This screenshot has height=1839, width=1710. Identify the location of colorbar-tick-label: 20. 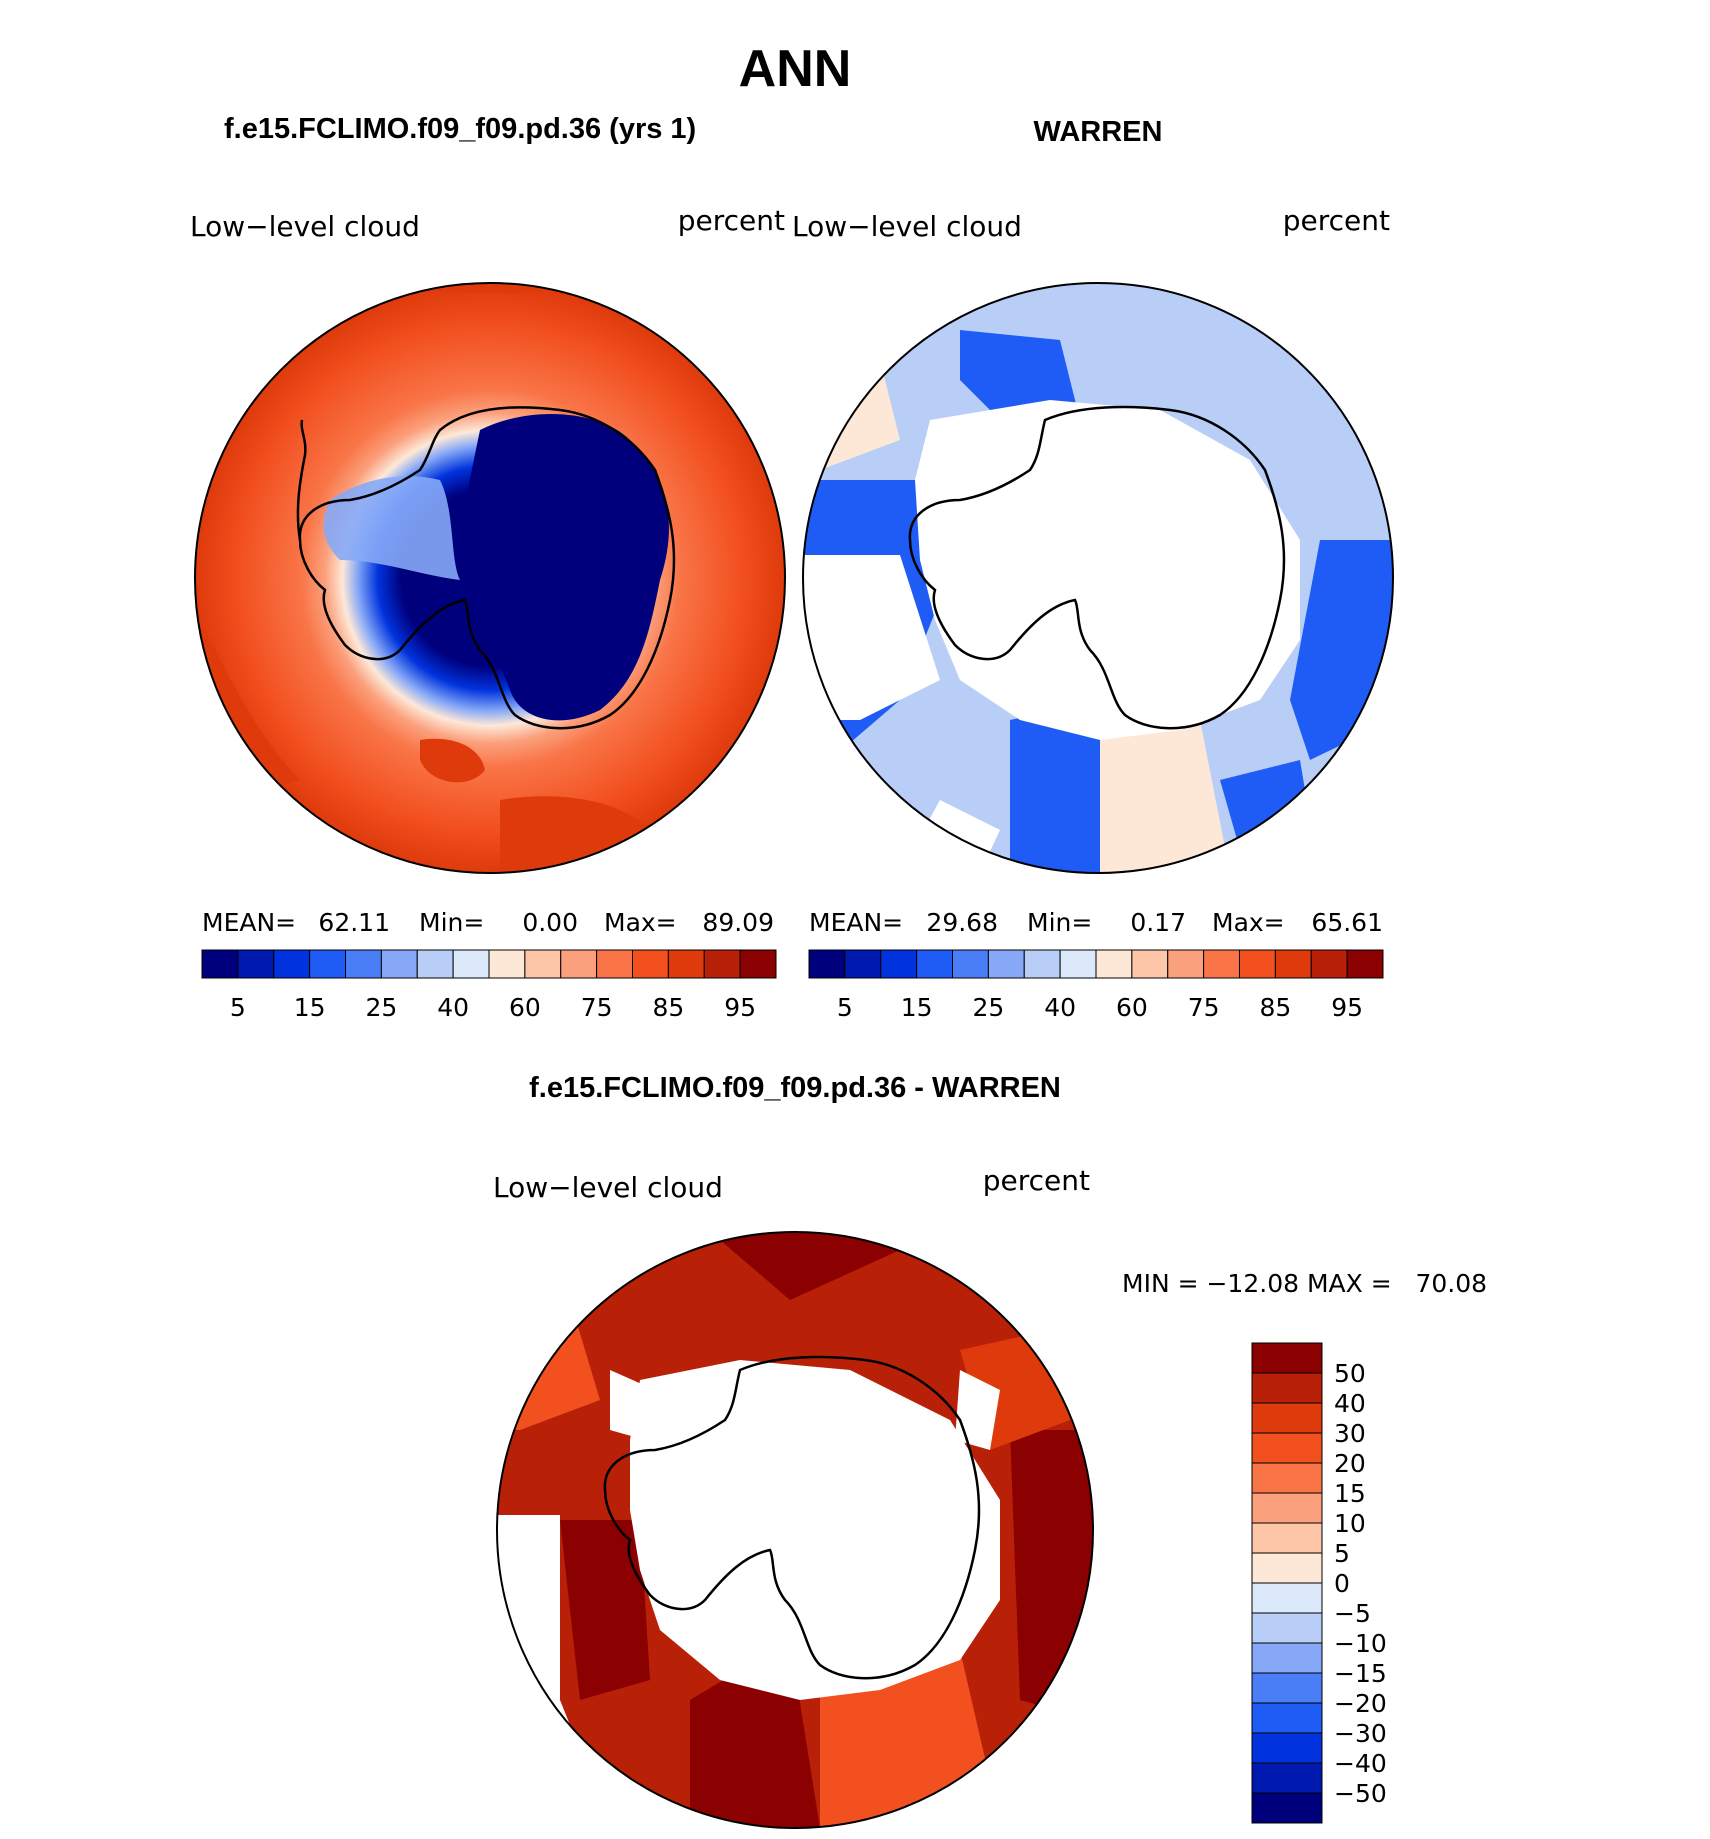
(1350, 1463).